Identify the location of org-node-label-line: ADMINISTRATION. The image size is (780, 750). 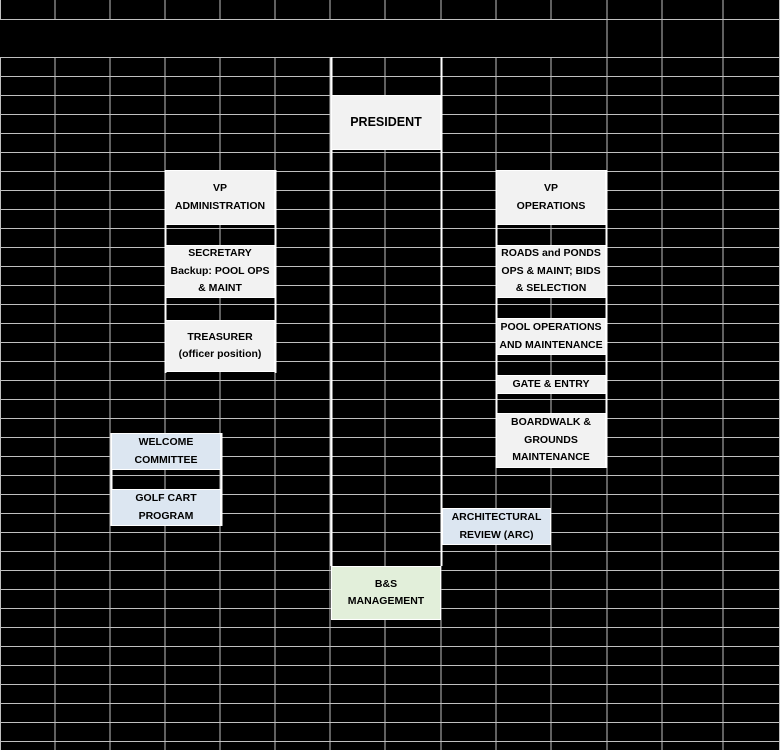
(220, 205).